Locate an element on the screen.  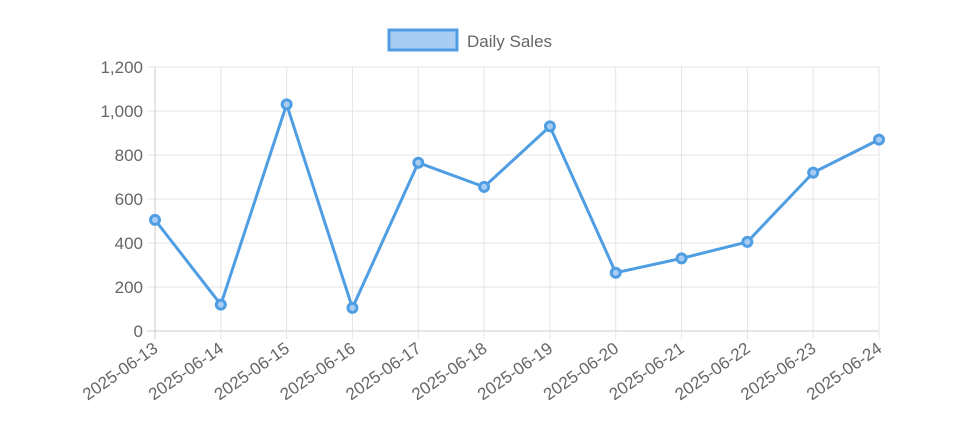
y-axis: 0 200 400 600 800 1,000 1,200 is located at coordinates (121, 199).